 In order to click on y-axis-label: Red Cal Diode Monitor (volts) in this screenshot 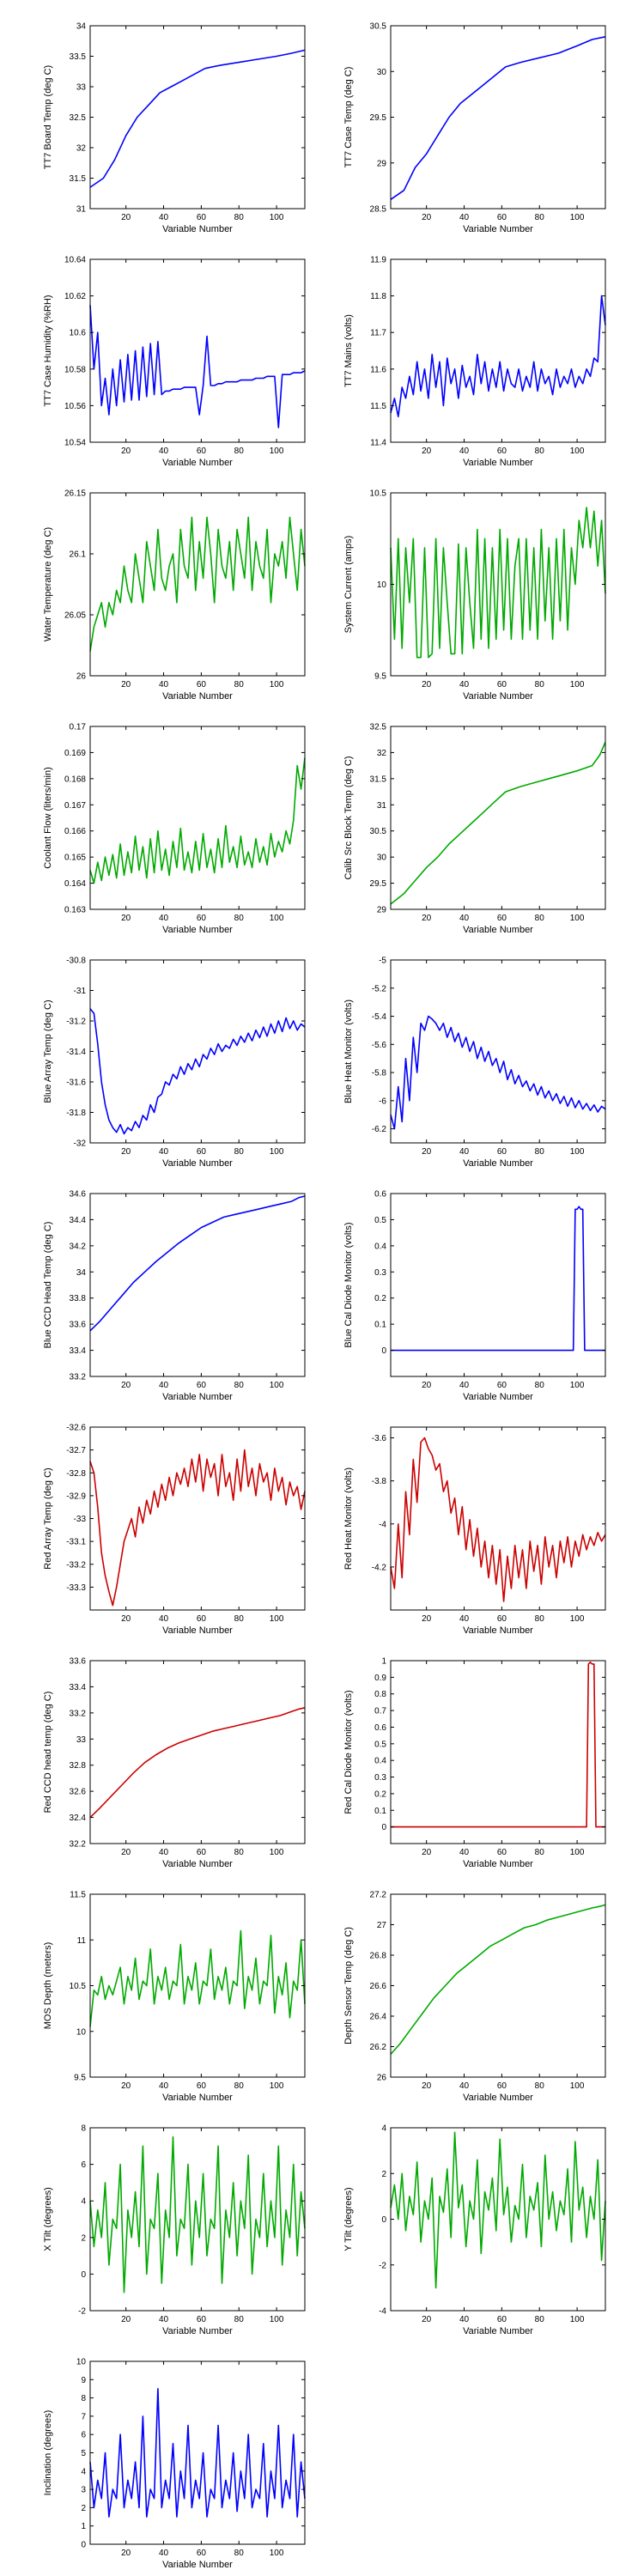, I will do `click(348, 1752)`.